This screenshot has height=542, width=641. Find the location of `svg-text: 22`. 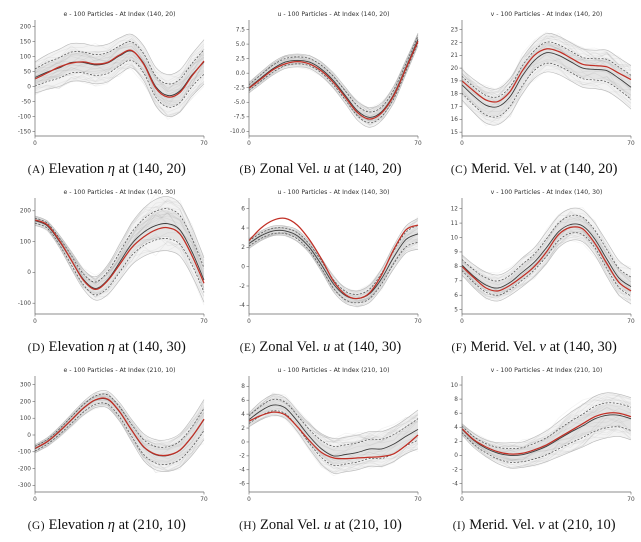

svg-text: 22 is located at coordinates (455, 43).